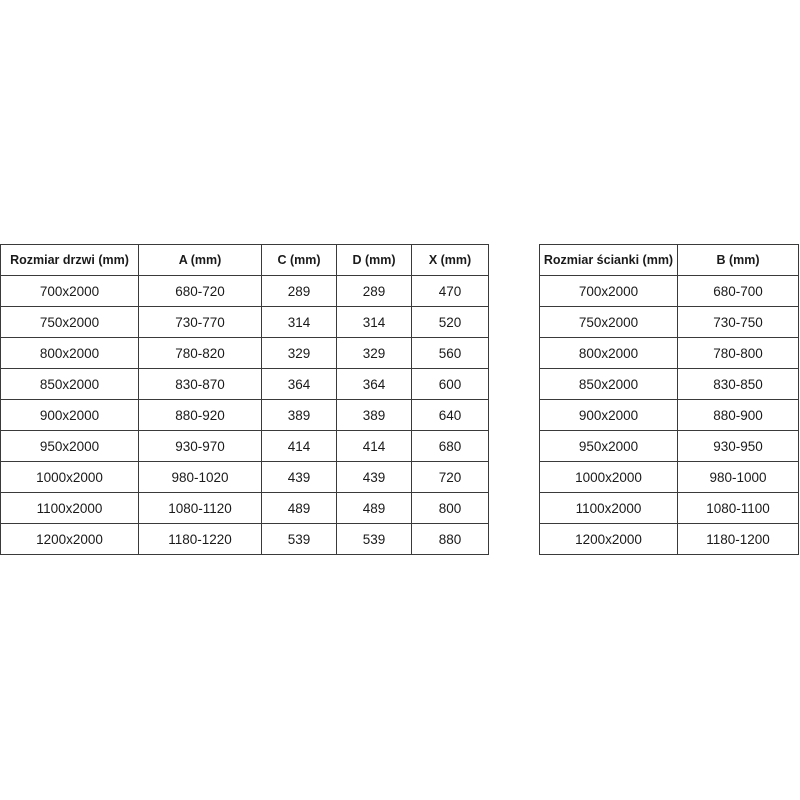 The width and height of the screenshot is (800, 800). What do you see at coordinates (738, 508) in the screenshot?
I see `table-cell: 1080-1100` at bounding box center [738, 508].